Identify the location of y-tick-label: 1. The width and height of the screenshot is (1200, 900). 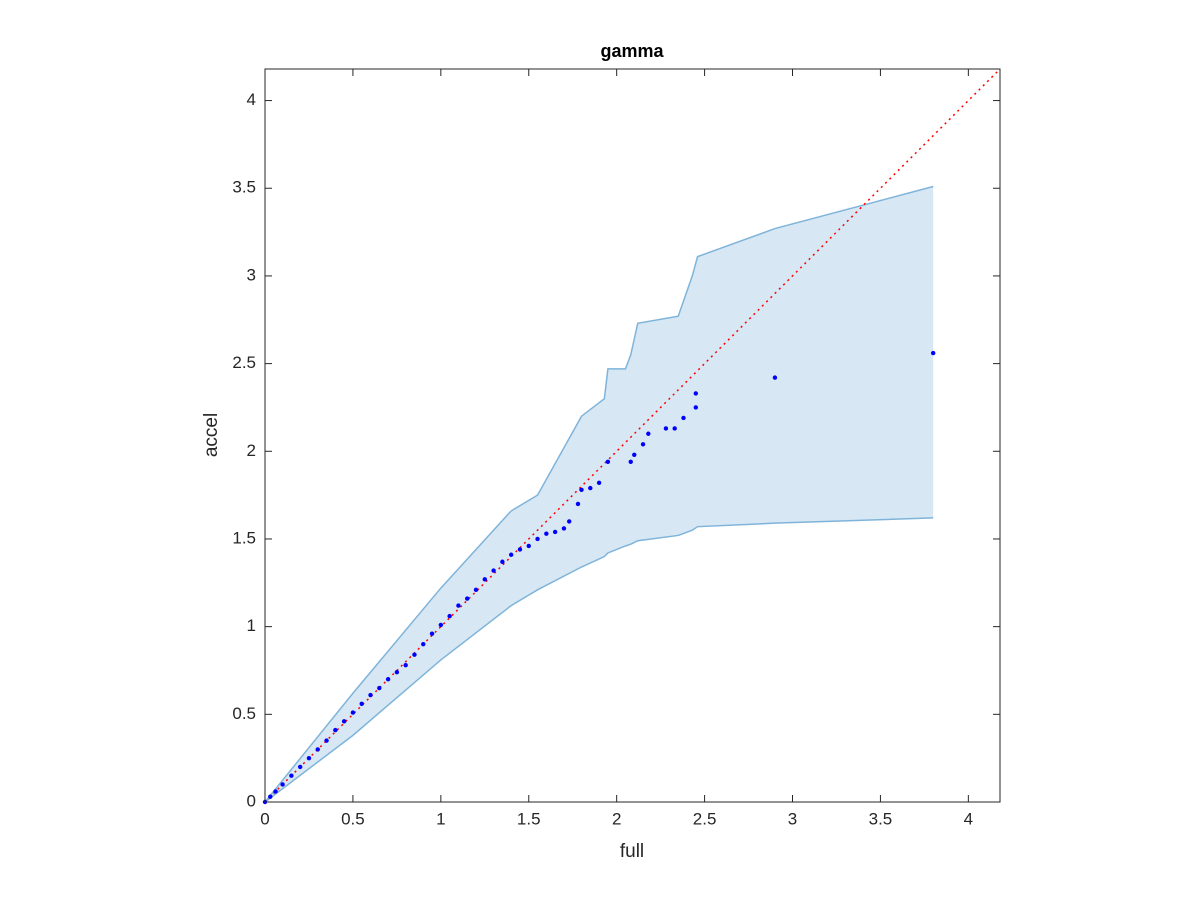
(251, 625).